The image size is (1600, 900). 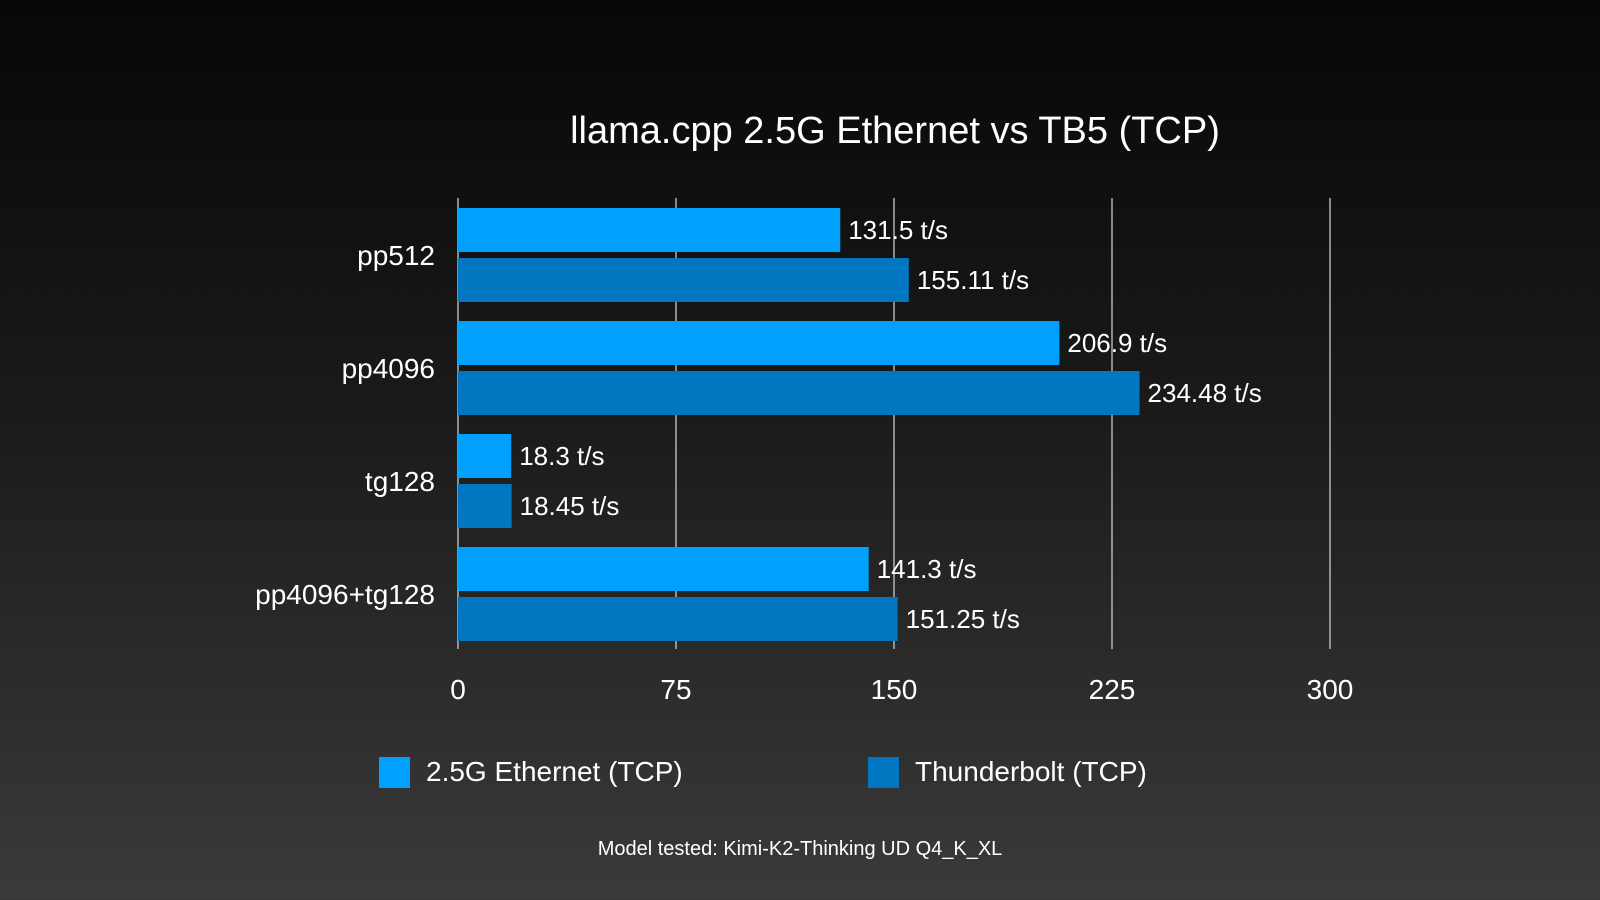 I want to click on legend-swatch-ethernet, so click(x=394, y=772).